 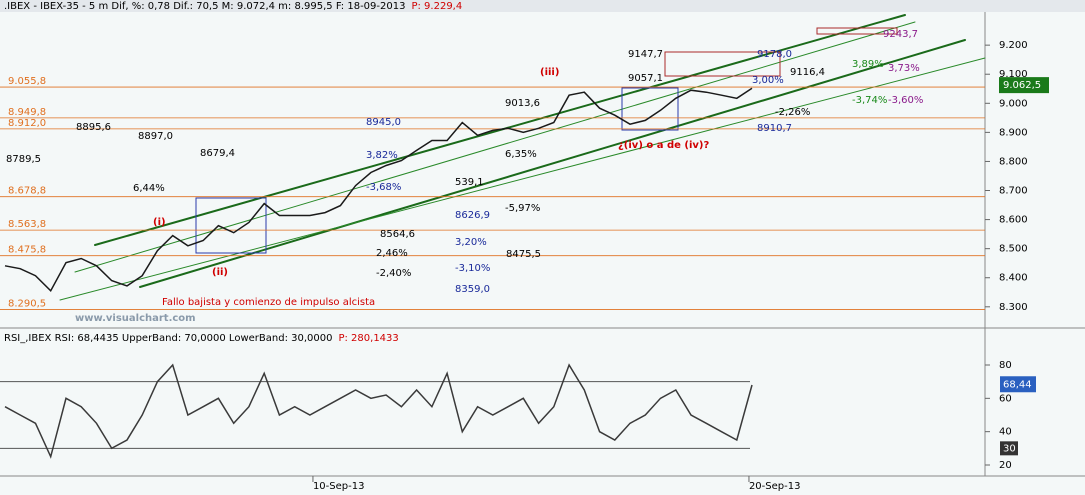 I want to click on level-label: 8.290,5, so click(x=27, y=304).